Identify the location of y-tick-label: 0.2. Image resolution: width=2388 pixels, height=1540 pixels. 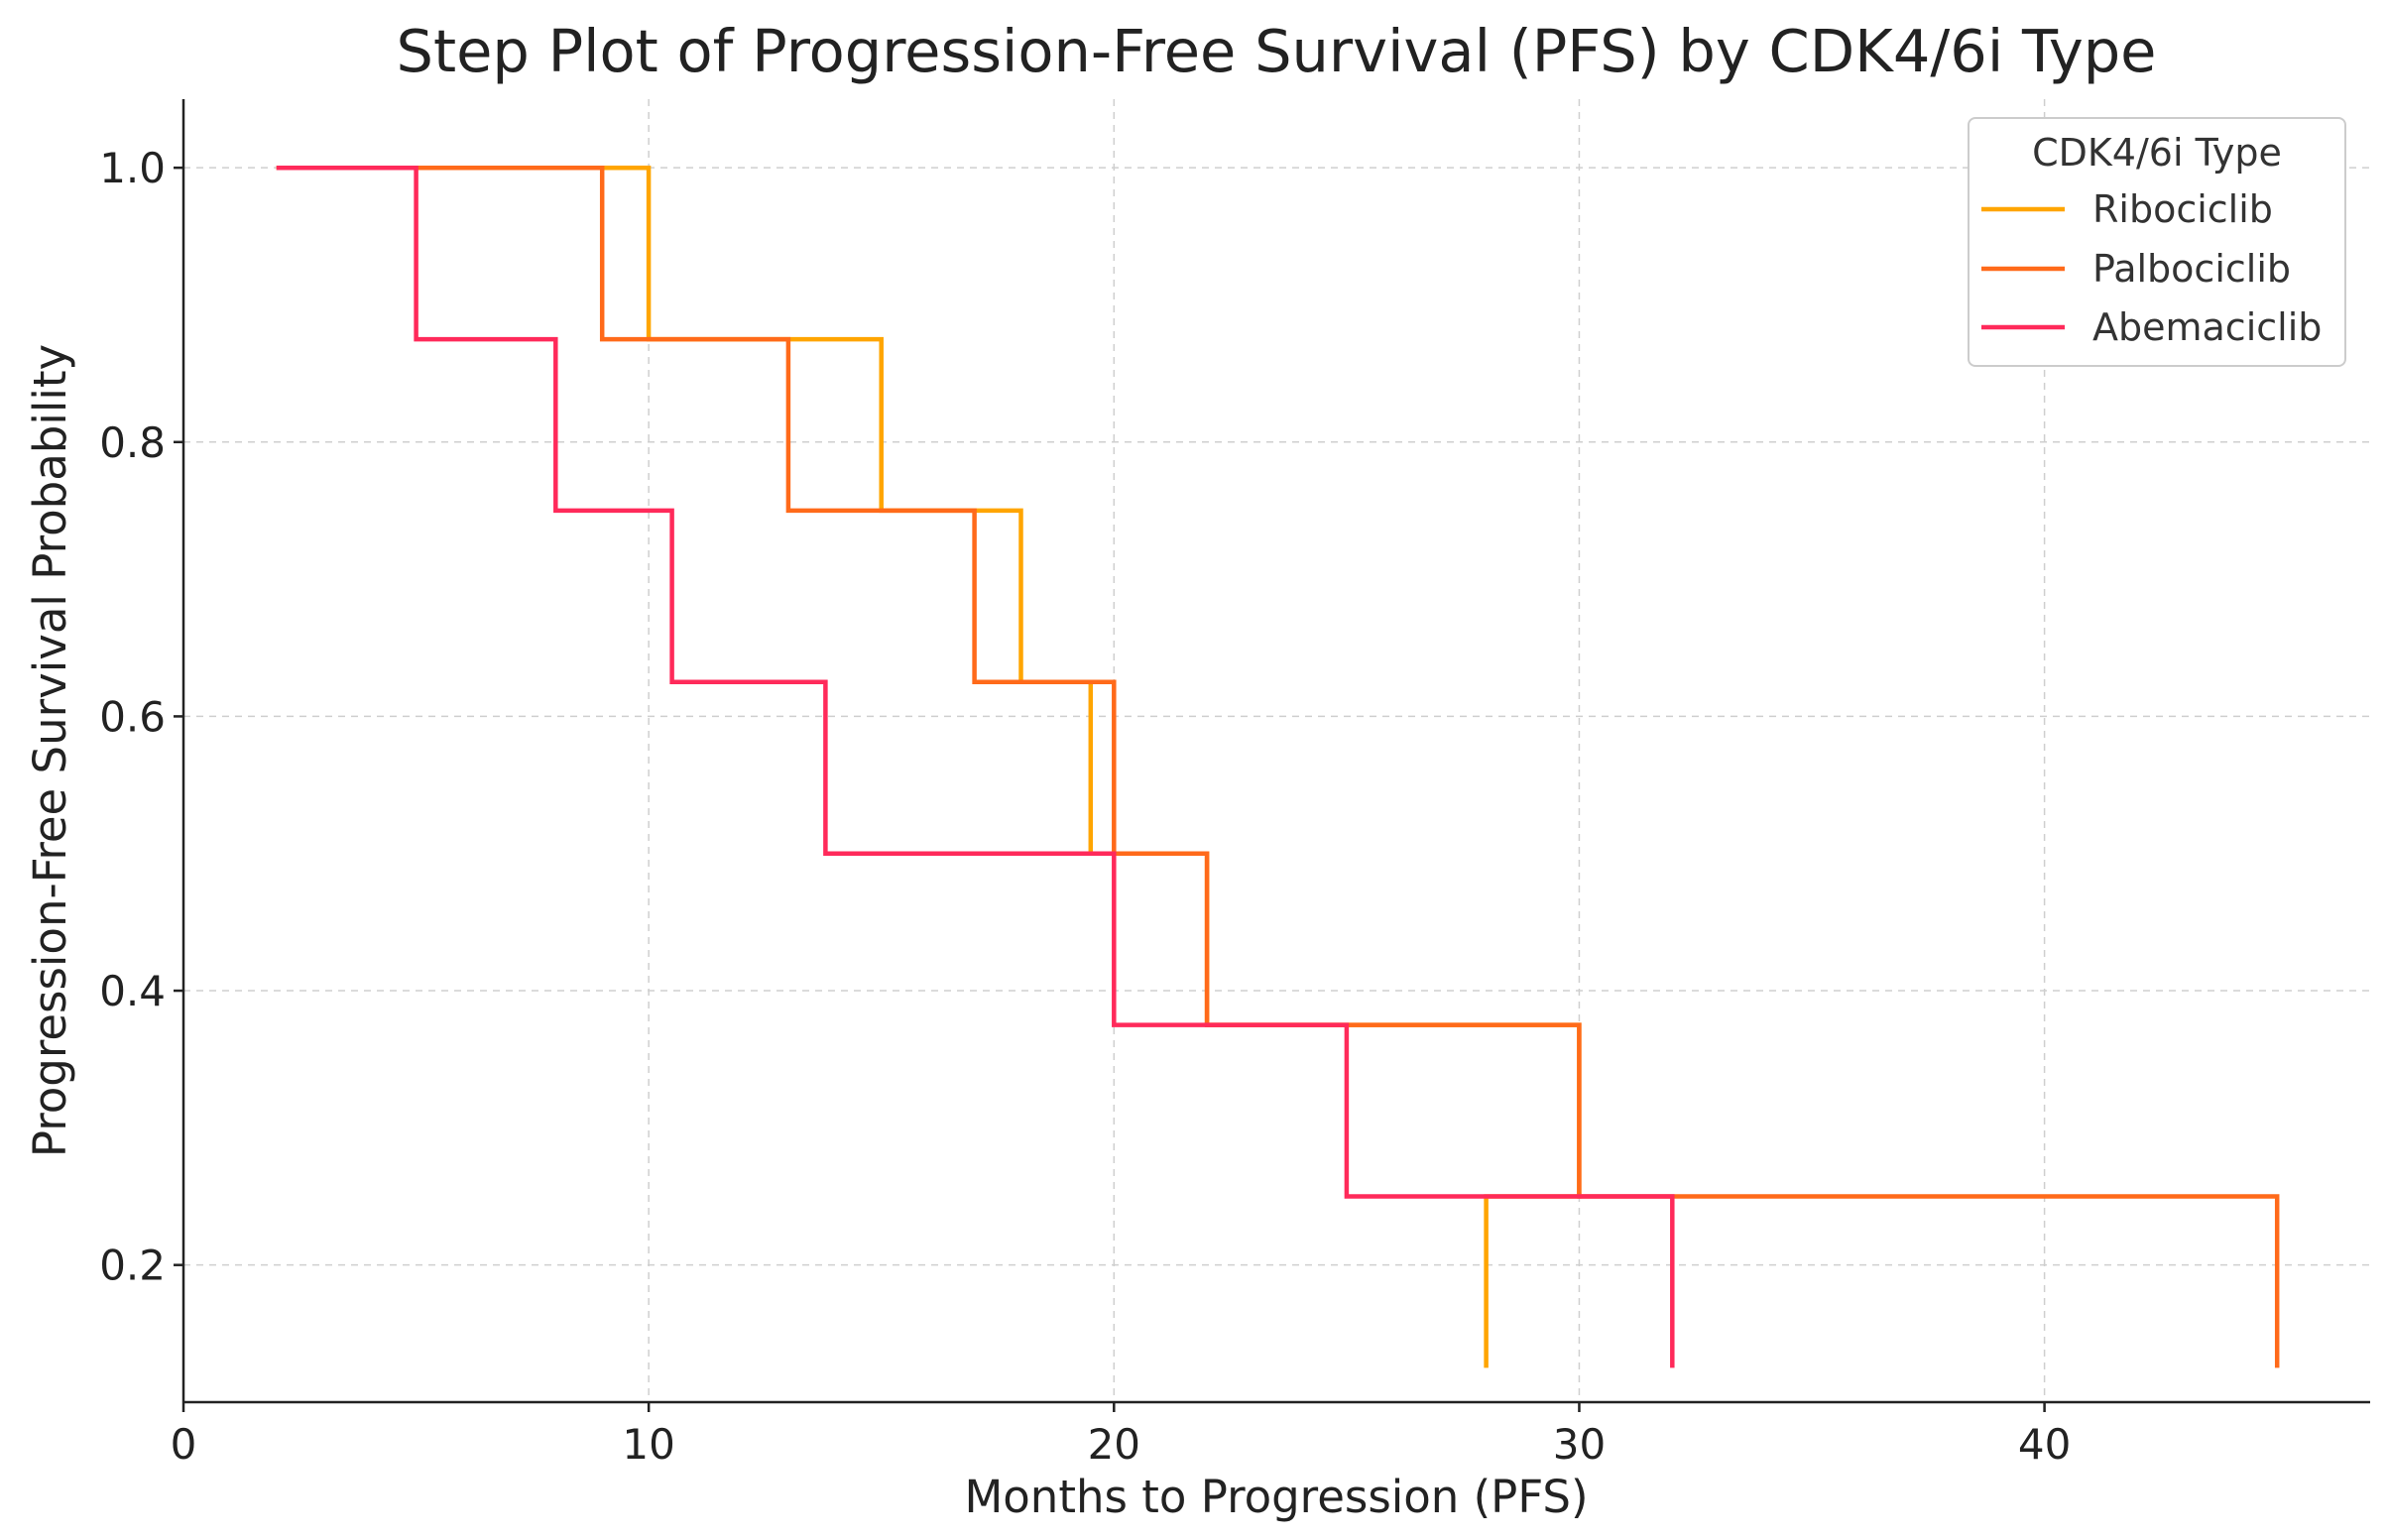
(132, 1266).